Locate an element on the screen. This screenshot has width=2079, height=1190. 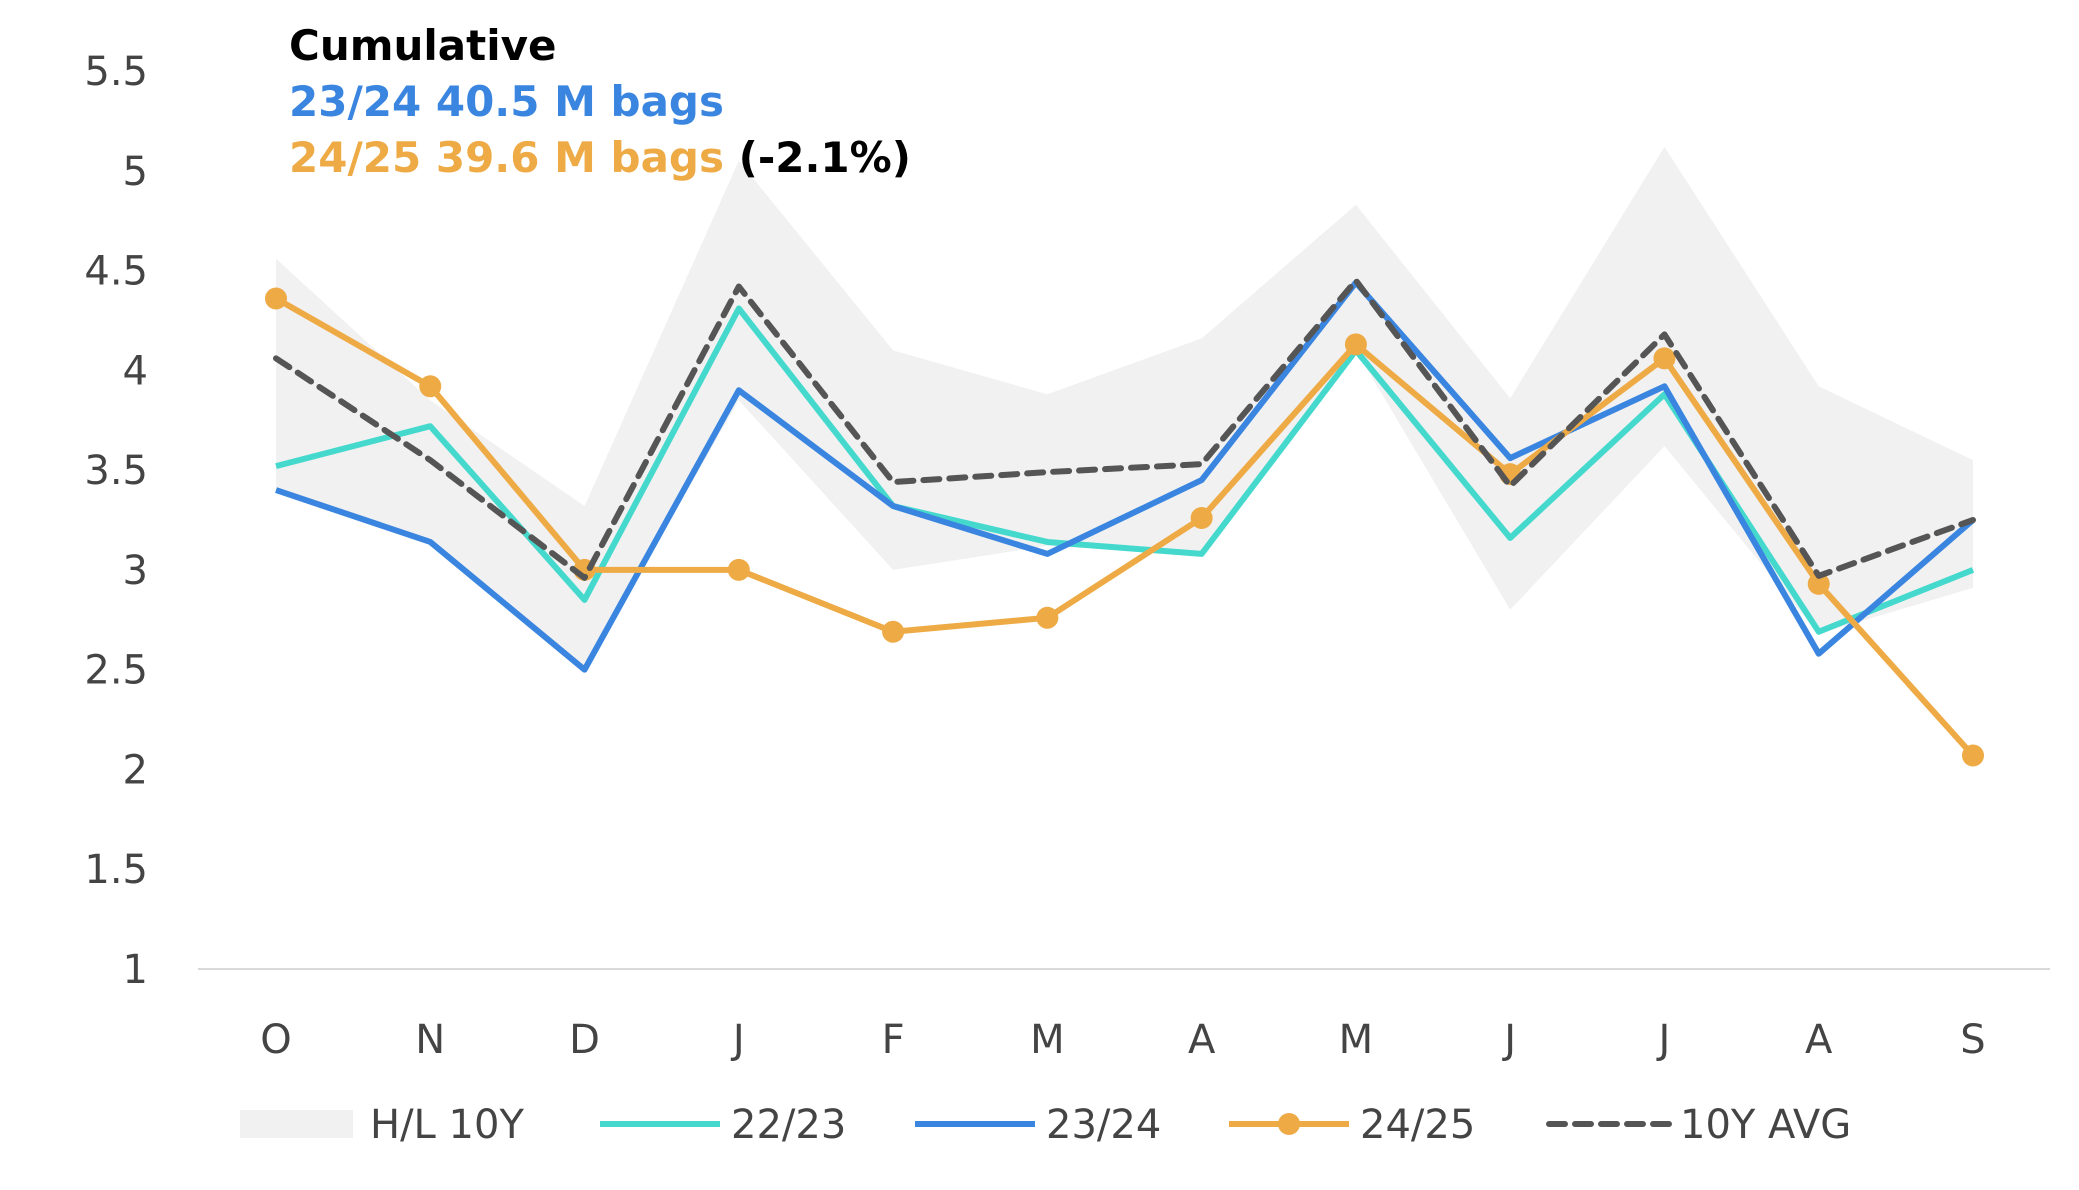
subtitle-2324: 23/24 40.5 M bags is located at coordinates (506, 101).